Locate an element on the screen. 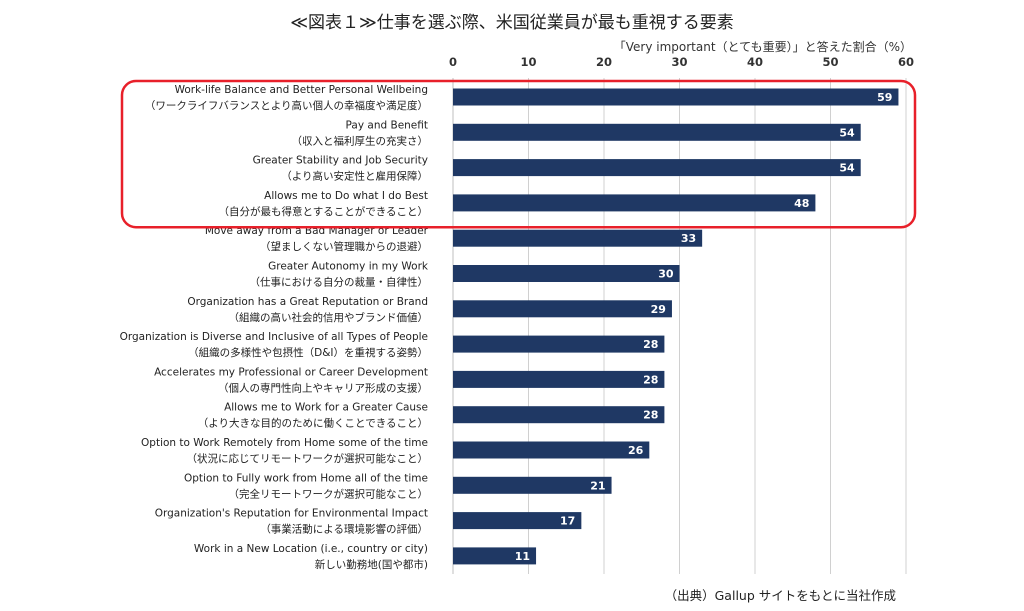 The image size is (1024, 611). category-label-ja: （仕事における自分の裁量・自律性） is located at coordinates (339, 282).